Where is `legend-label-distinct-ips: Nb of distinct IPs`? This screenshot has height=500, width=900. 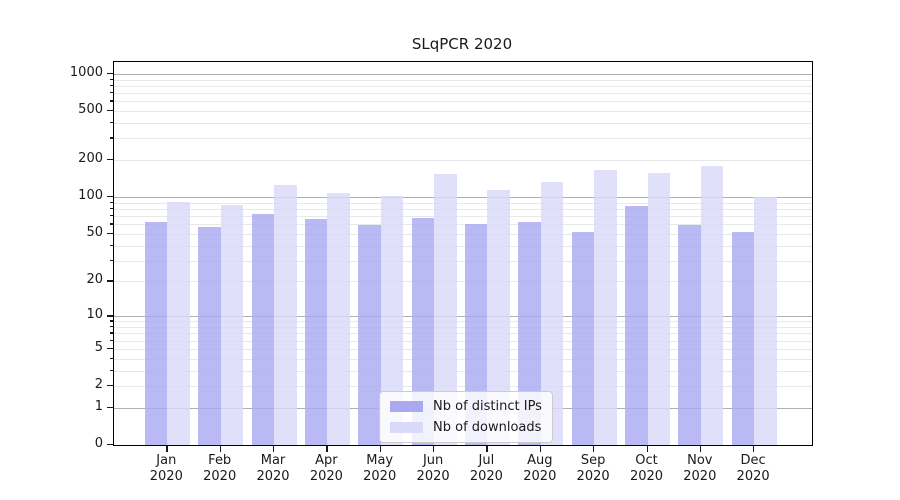 legend-label-distinct-ips: Nb of distinct IPs is located at coordinates (487, 406).